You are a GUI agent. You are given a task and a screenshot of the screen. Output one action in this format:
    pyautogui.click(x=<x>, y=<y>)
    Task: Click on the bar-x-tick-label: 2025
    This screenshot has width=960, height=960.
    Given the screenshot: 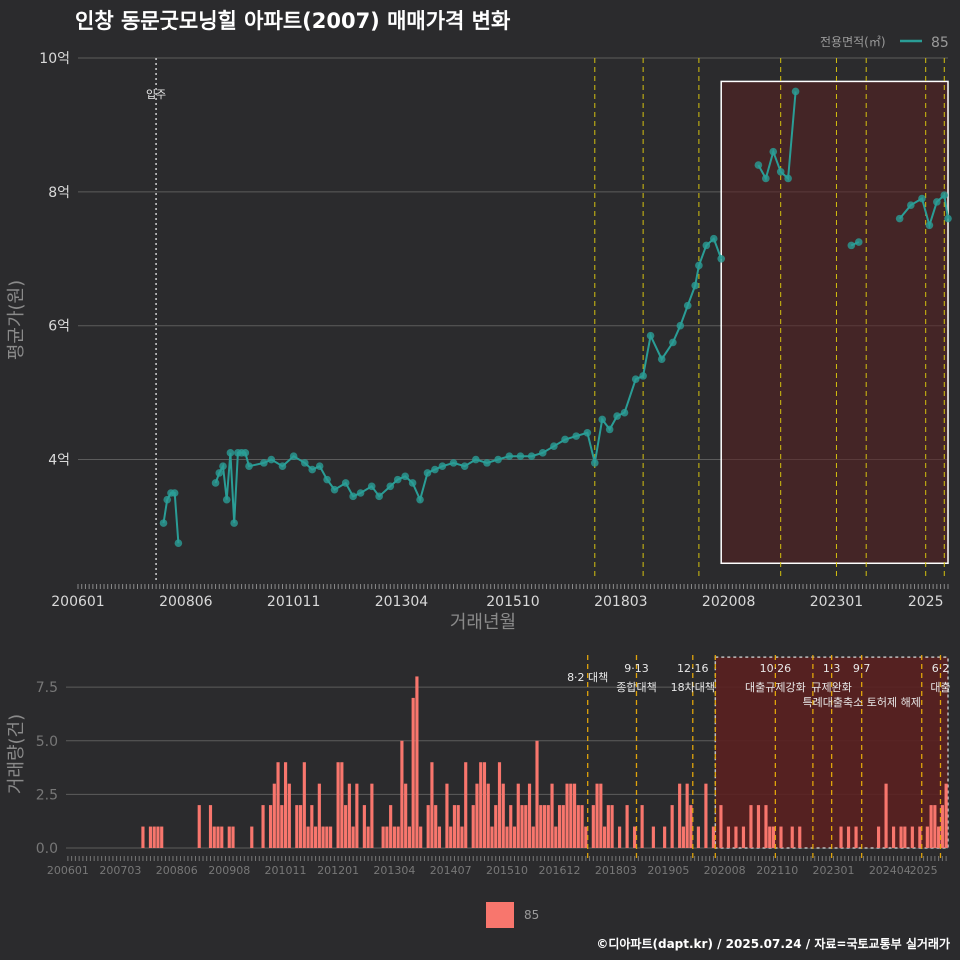 What is the action you would take?
    pyautogui.click(x=924, y=870)
    